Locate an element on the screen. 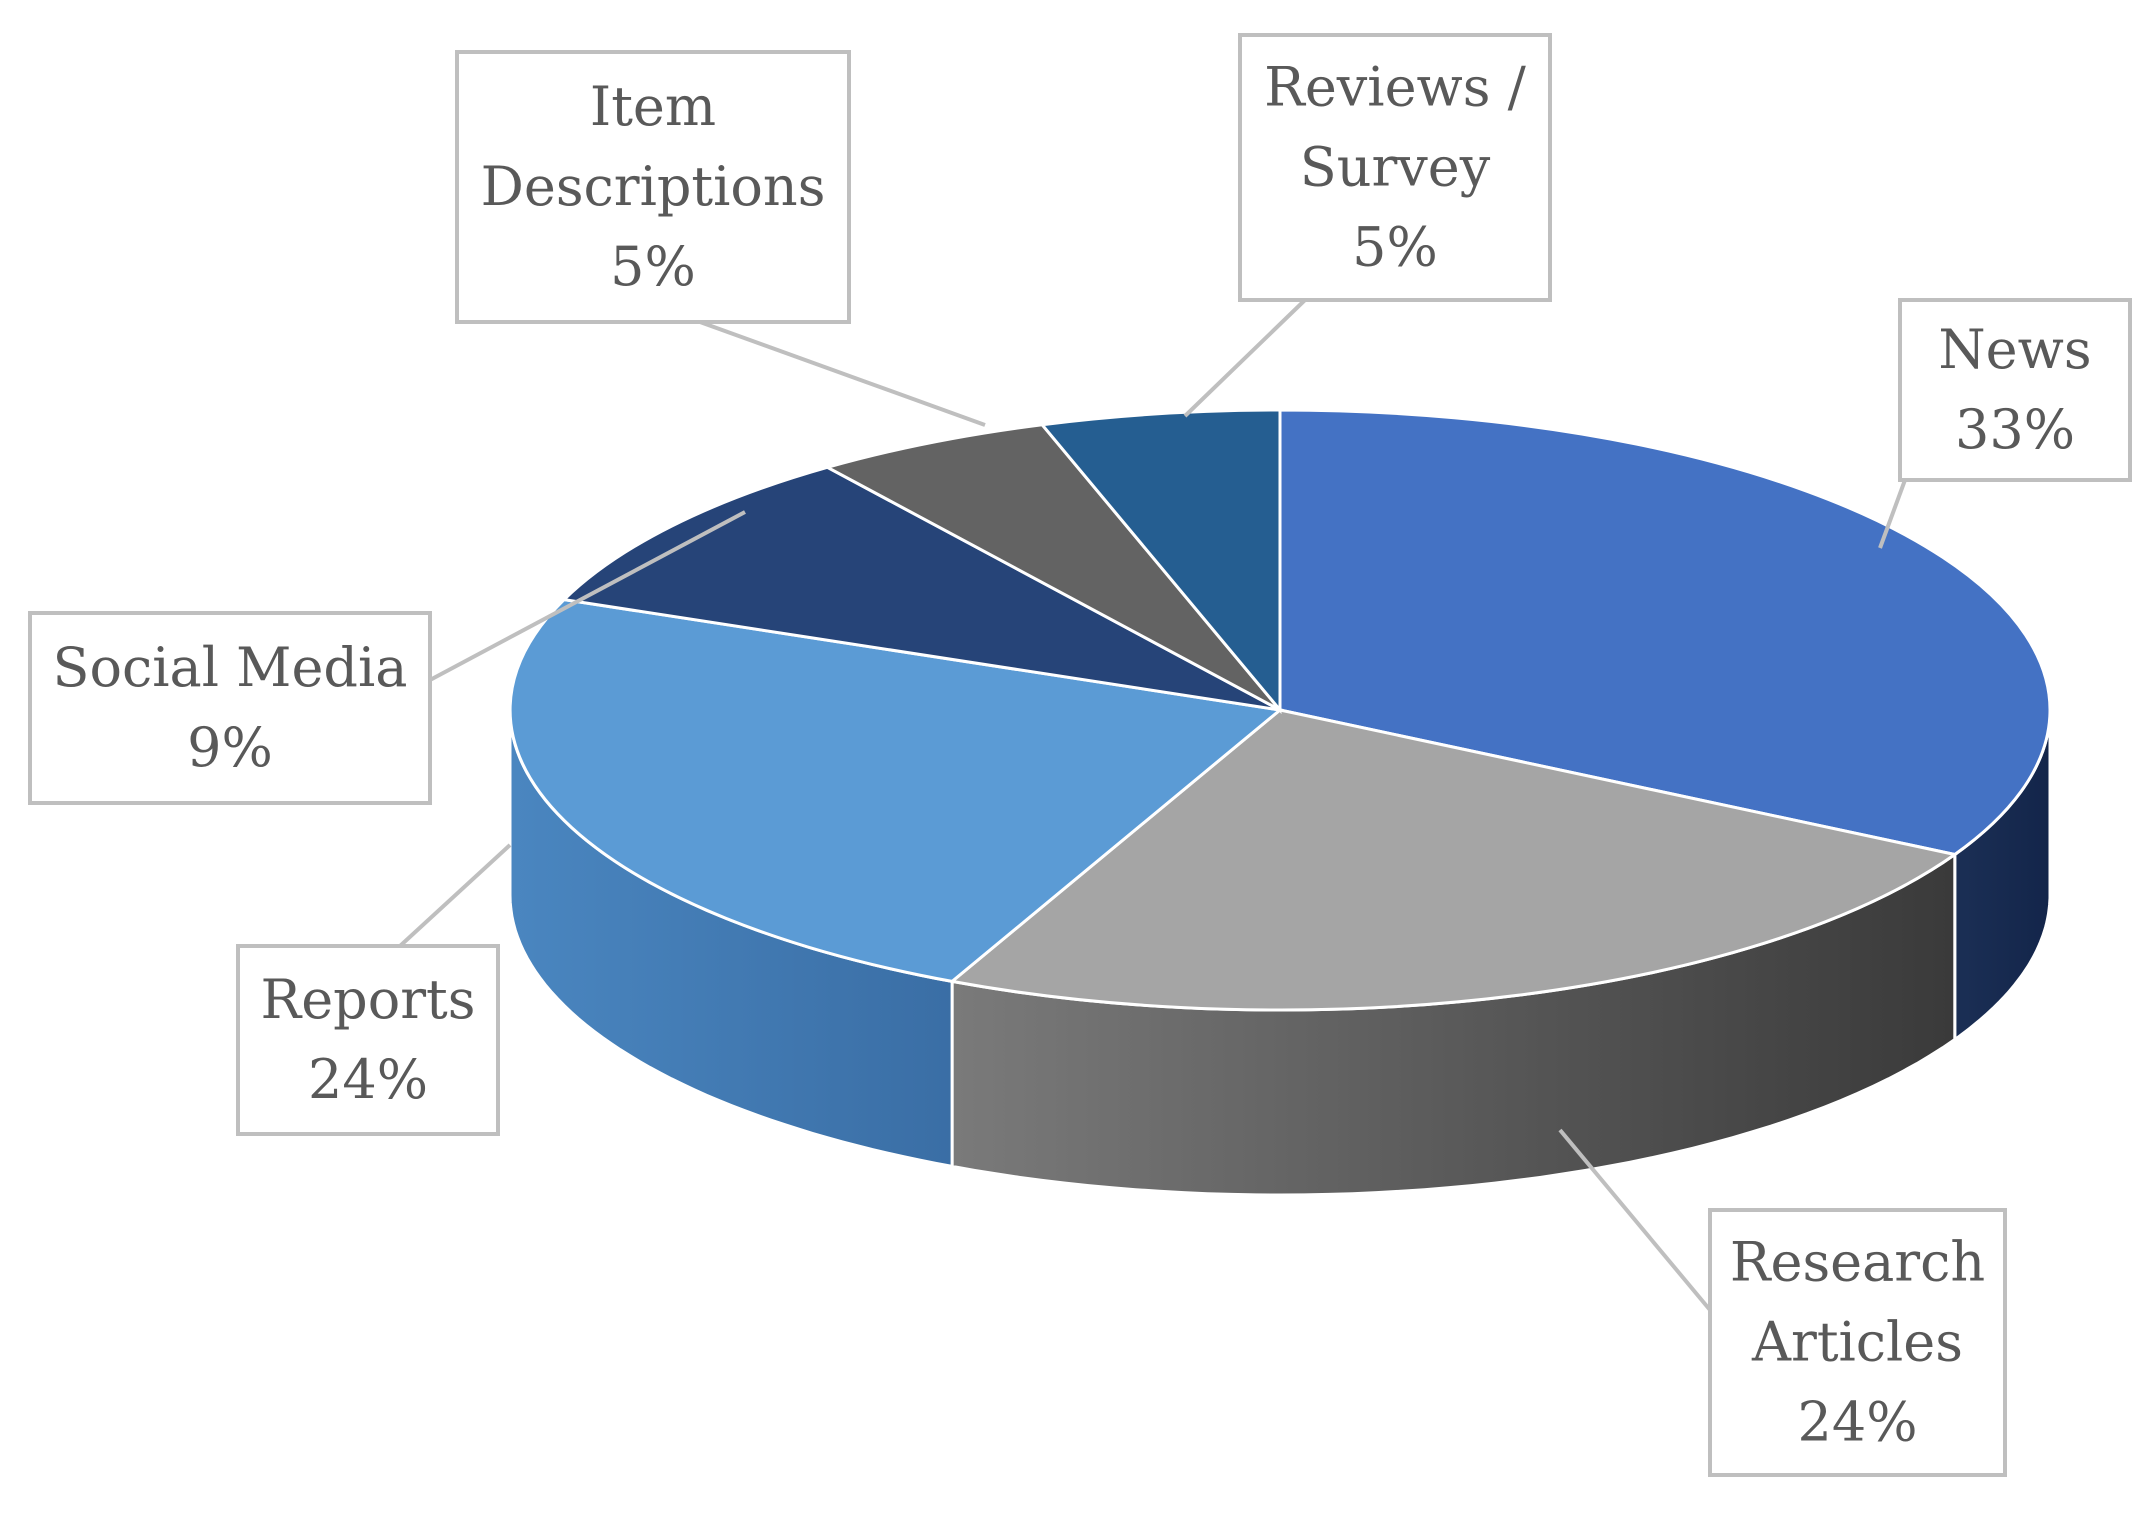 This screenshot has height=1516, width=2136. callout-reports: Reports 24% is located at coordinates (368, 1040).